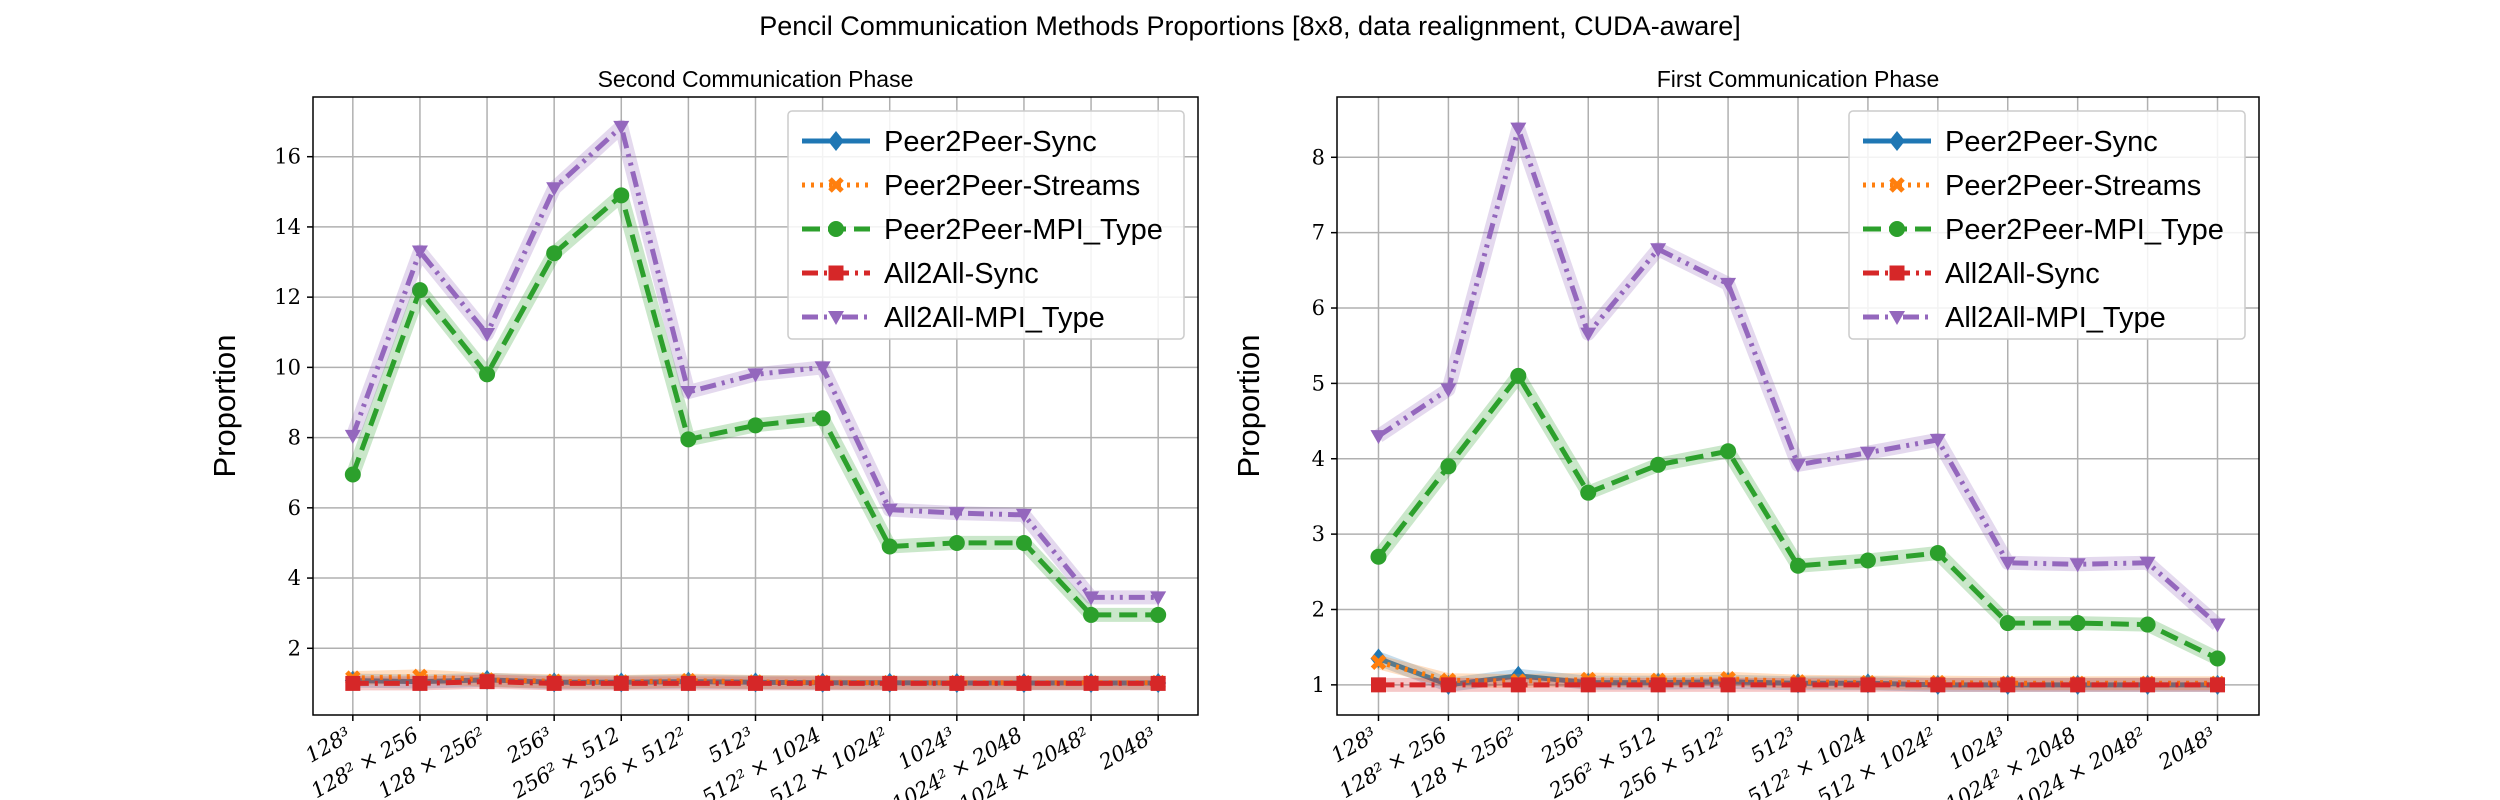 The height and width of the screenshot is (800, 2500). I want to click on y-tick-label: 7, so click(1318, 233).